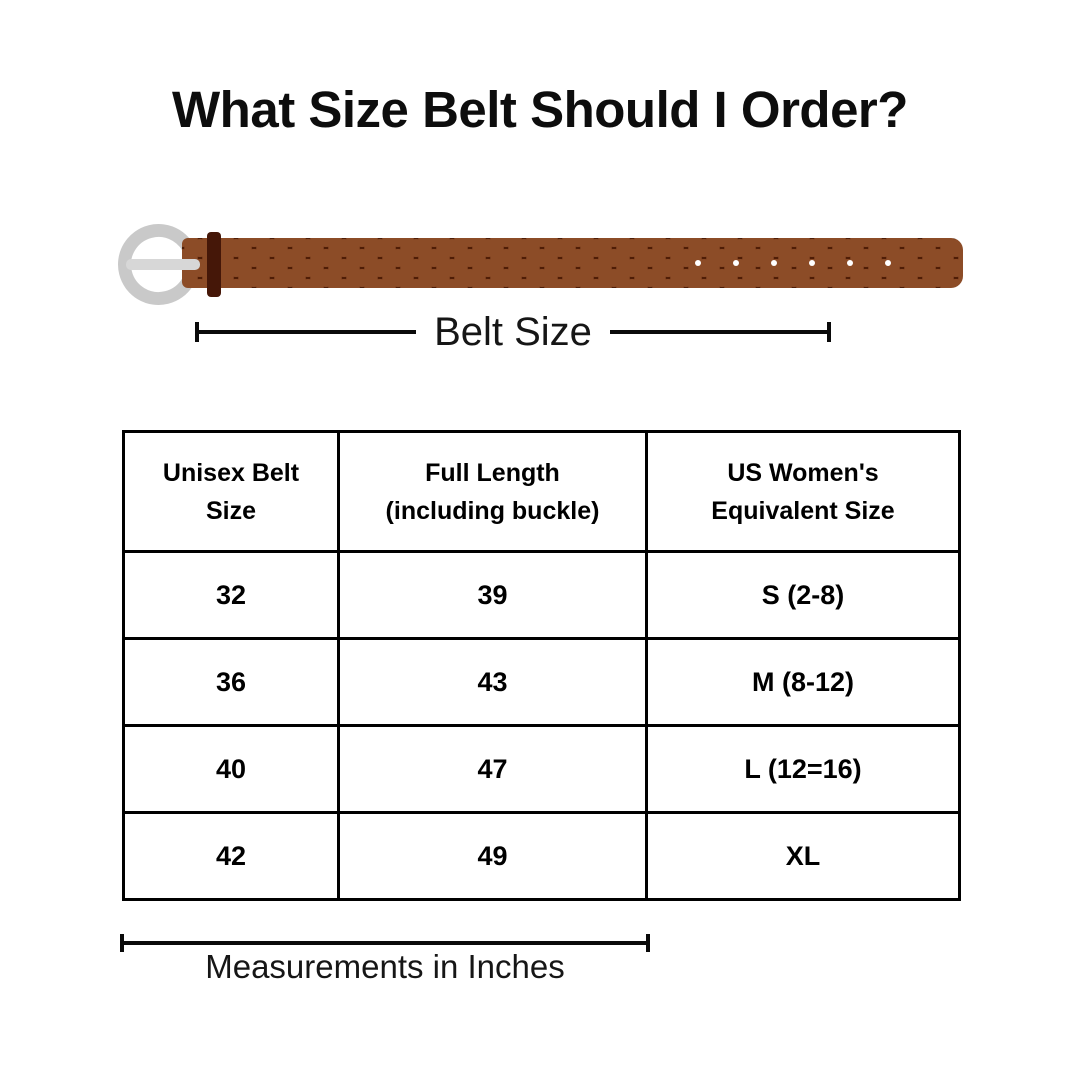  What do you see at coordinates (803, 510) in the screenshot?
I see `header-line: Equivalent Size` at bounding box center [803, 510].